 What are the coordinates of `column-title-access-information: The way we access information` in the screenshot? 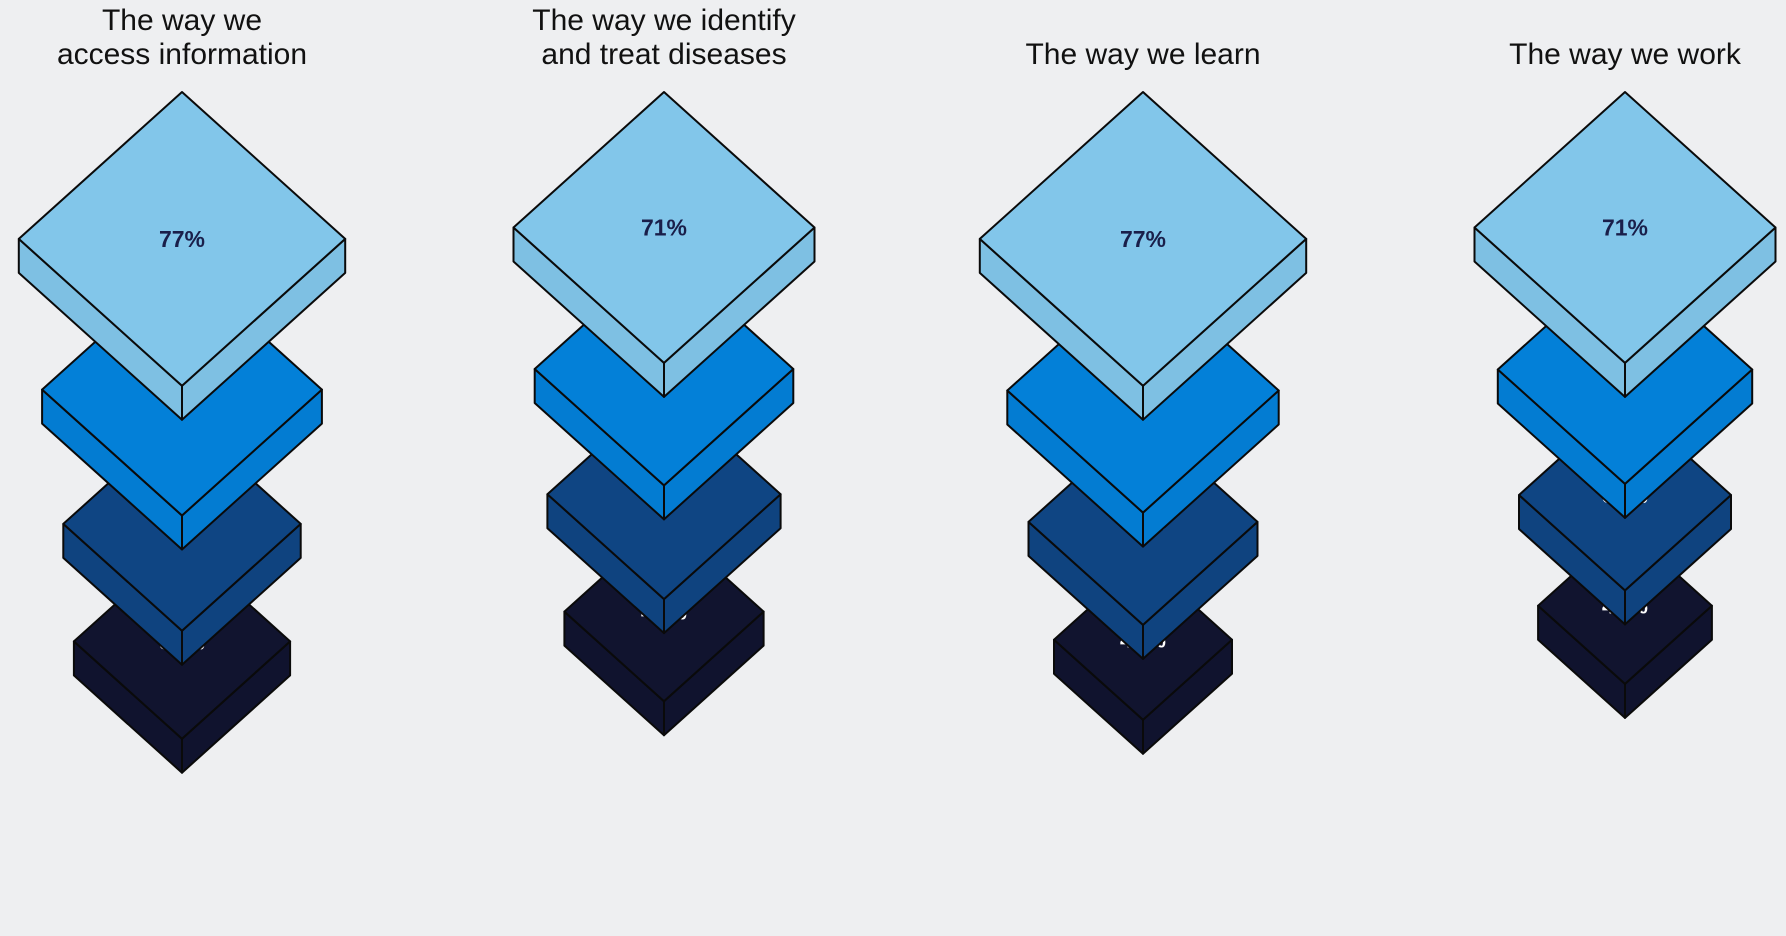 It's located at (182, 37).